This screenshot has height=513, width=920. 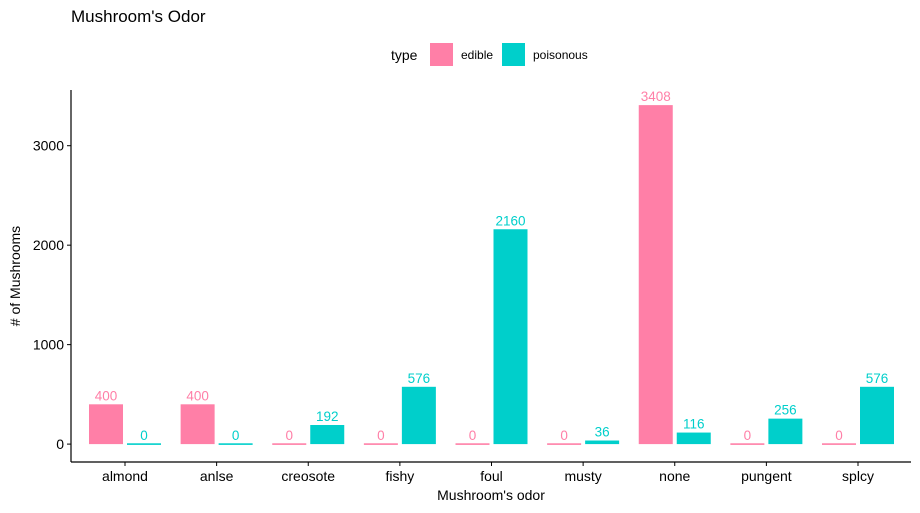 I want to click on y-tick-label: 2000, so click(x=48, y=245).